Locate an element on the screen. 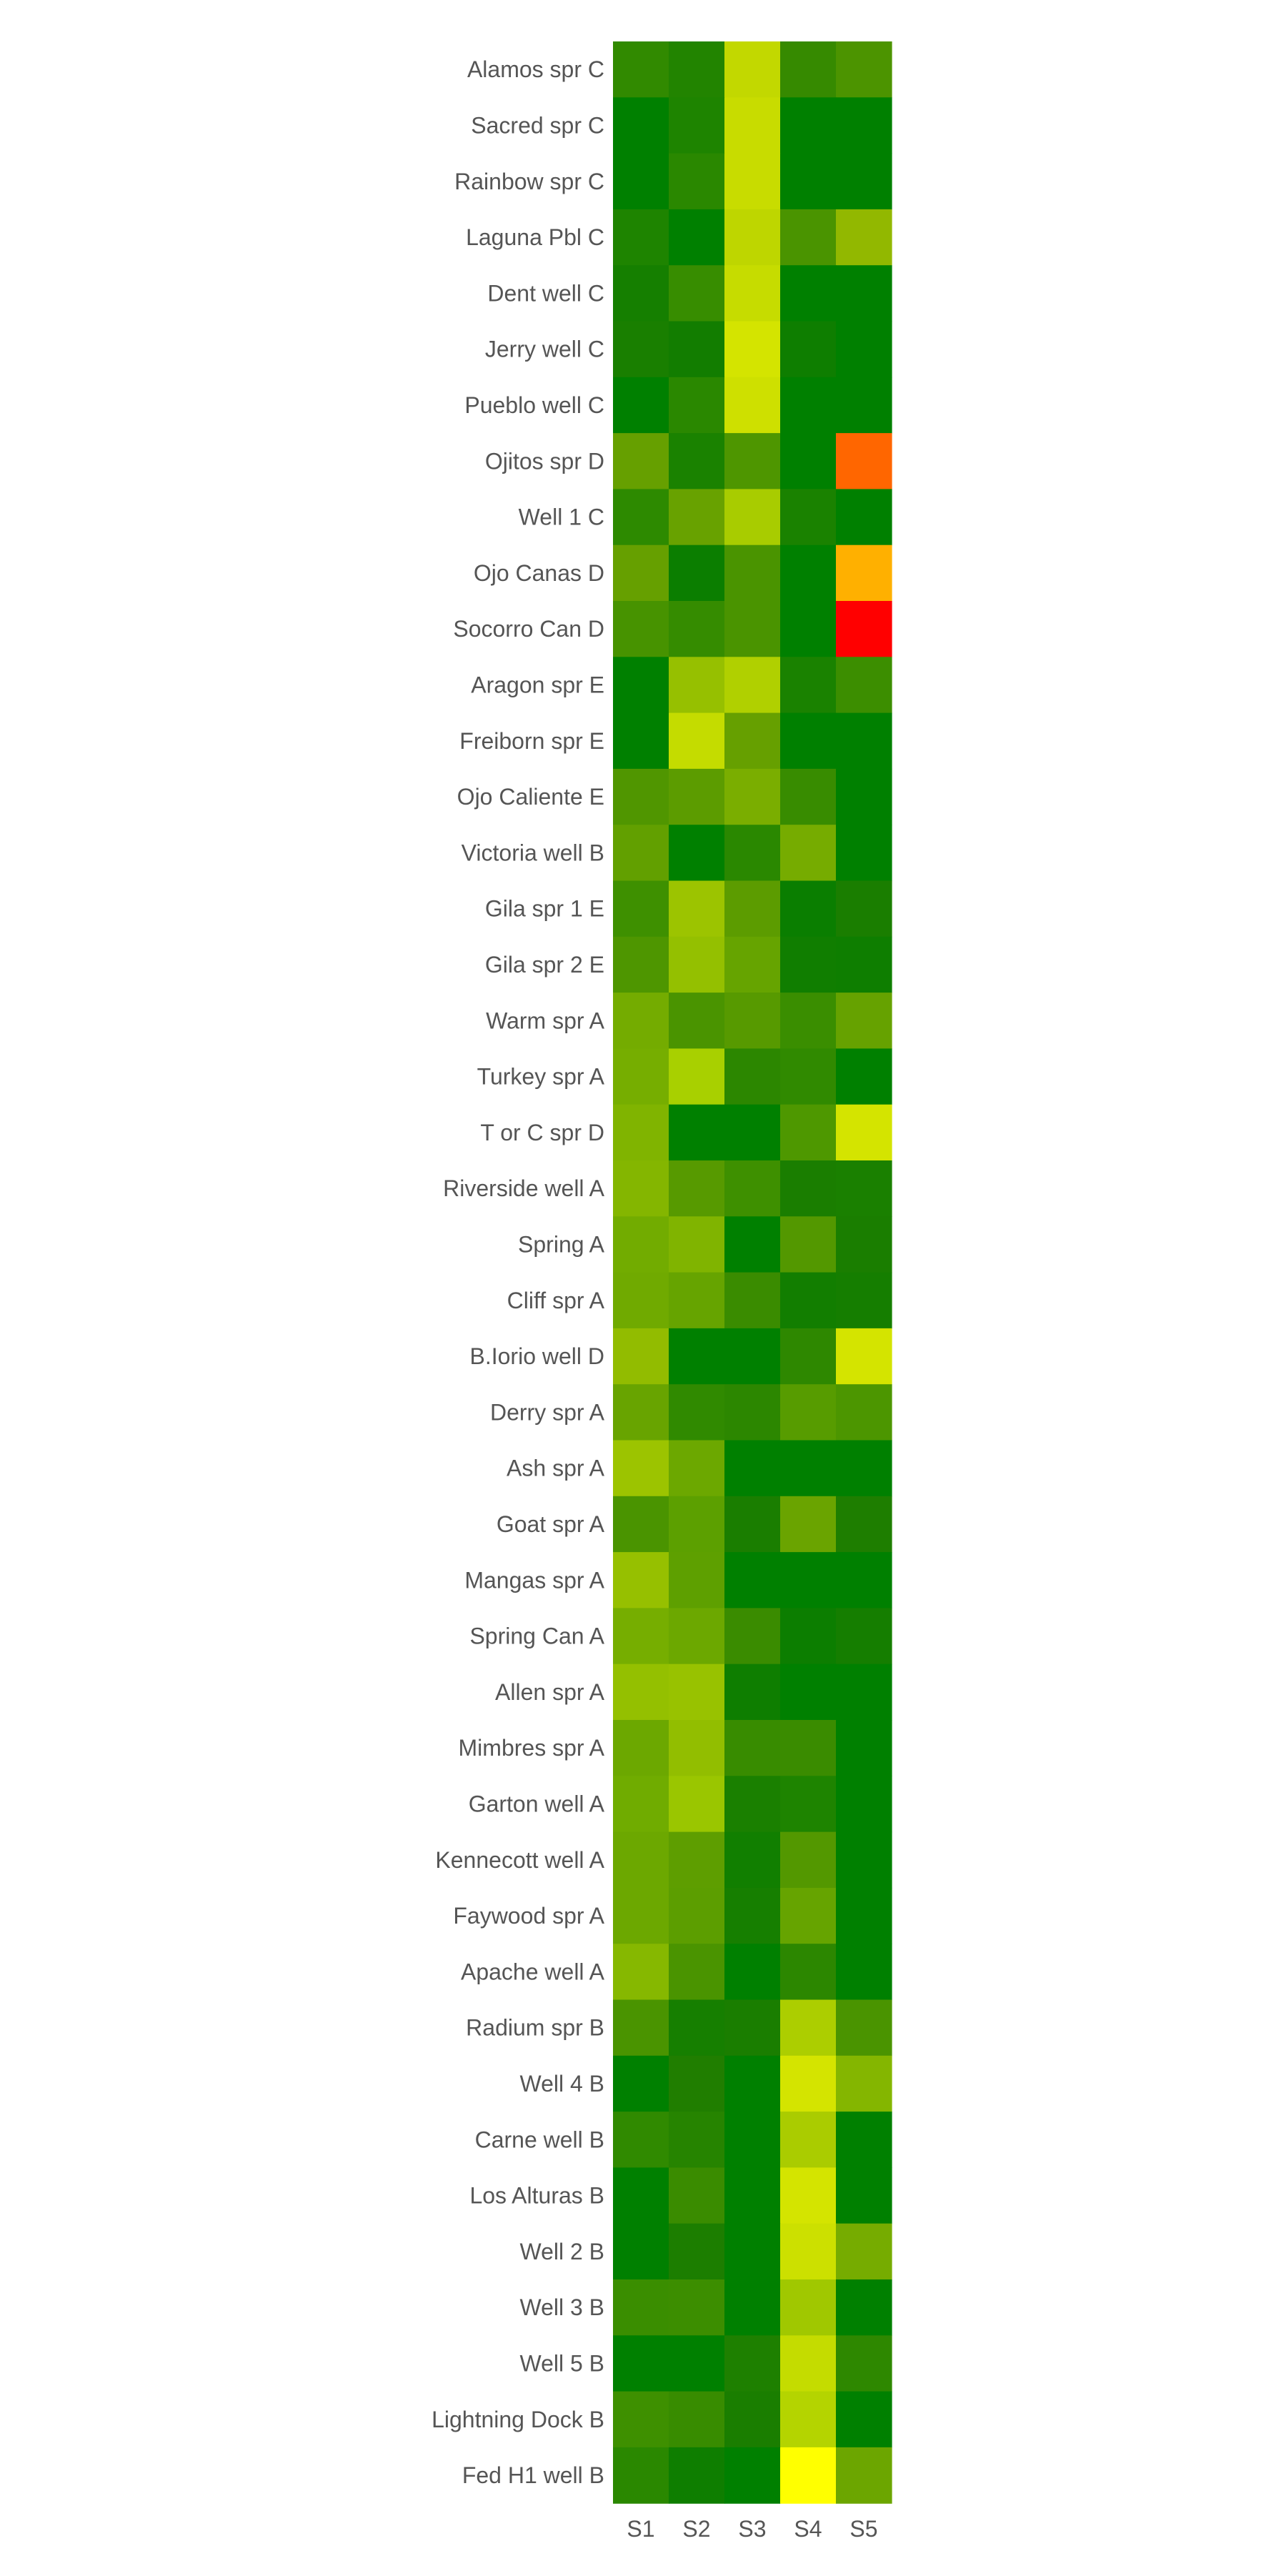 This screenshot has height=2576, width=1286. row-label: Well 4 B is located at coordinates (561, 2084).